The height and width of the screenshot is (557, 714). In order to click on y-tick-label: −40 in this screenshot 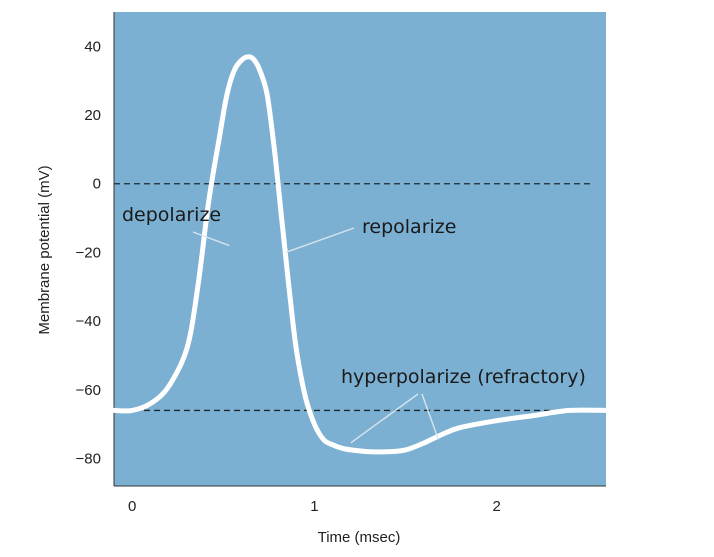, I will do `click(88, 321)`.